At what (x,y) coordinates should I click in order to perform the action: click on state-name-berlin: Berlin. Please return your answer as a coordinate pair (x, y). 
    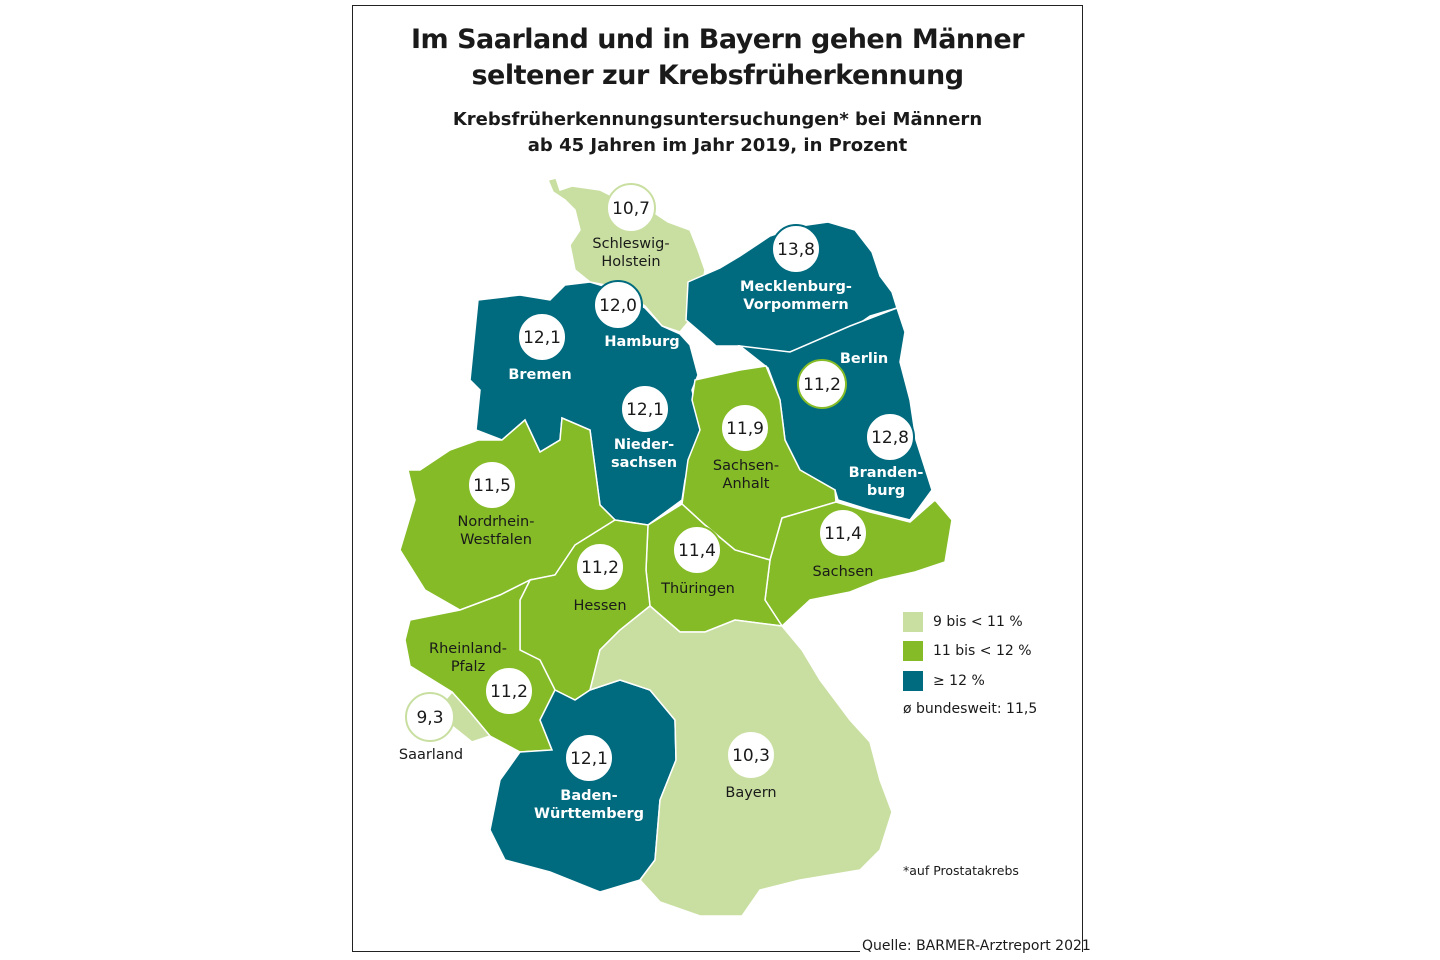
    Looking at the image, I should click on (864, 359).